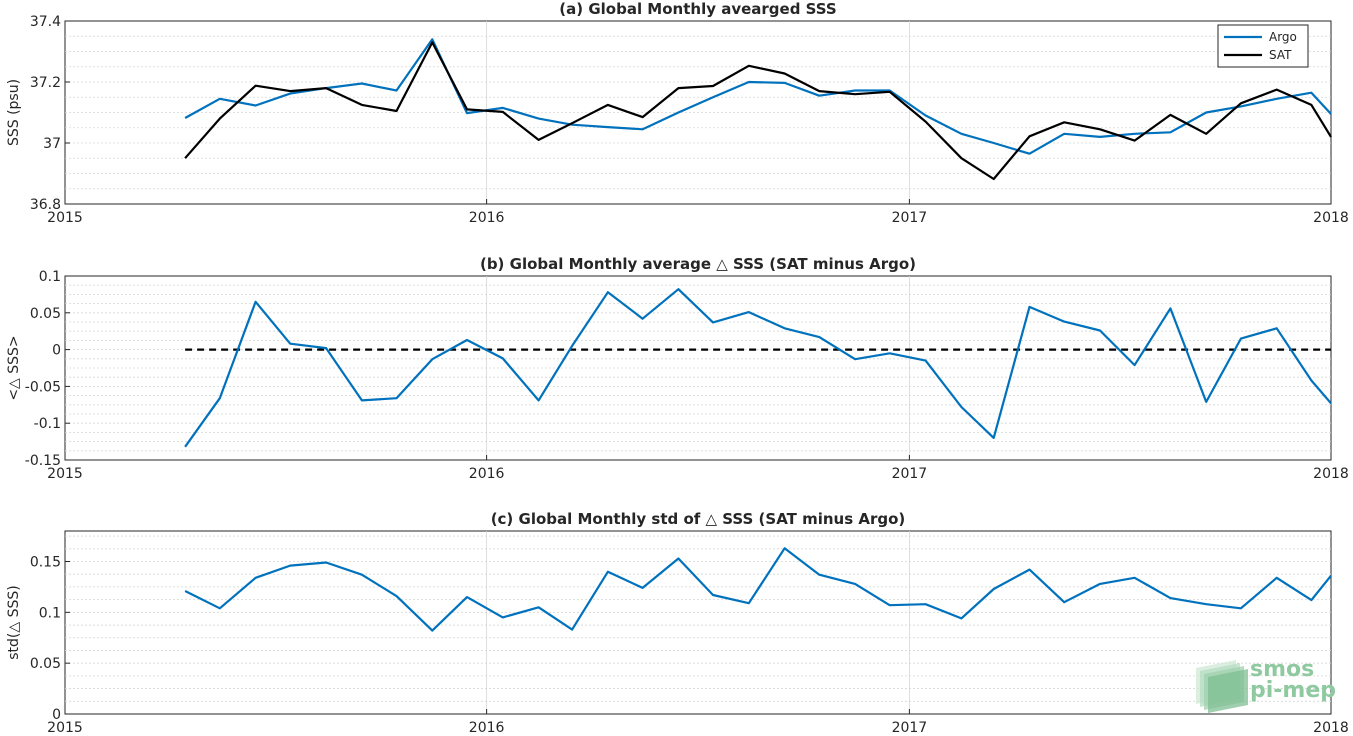 The width and height of the screenshot is (1353, 736). What do you see at coordinates (758, 96) in the screenshot?
I see `argo-line` at bounding box center [758, 96].